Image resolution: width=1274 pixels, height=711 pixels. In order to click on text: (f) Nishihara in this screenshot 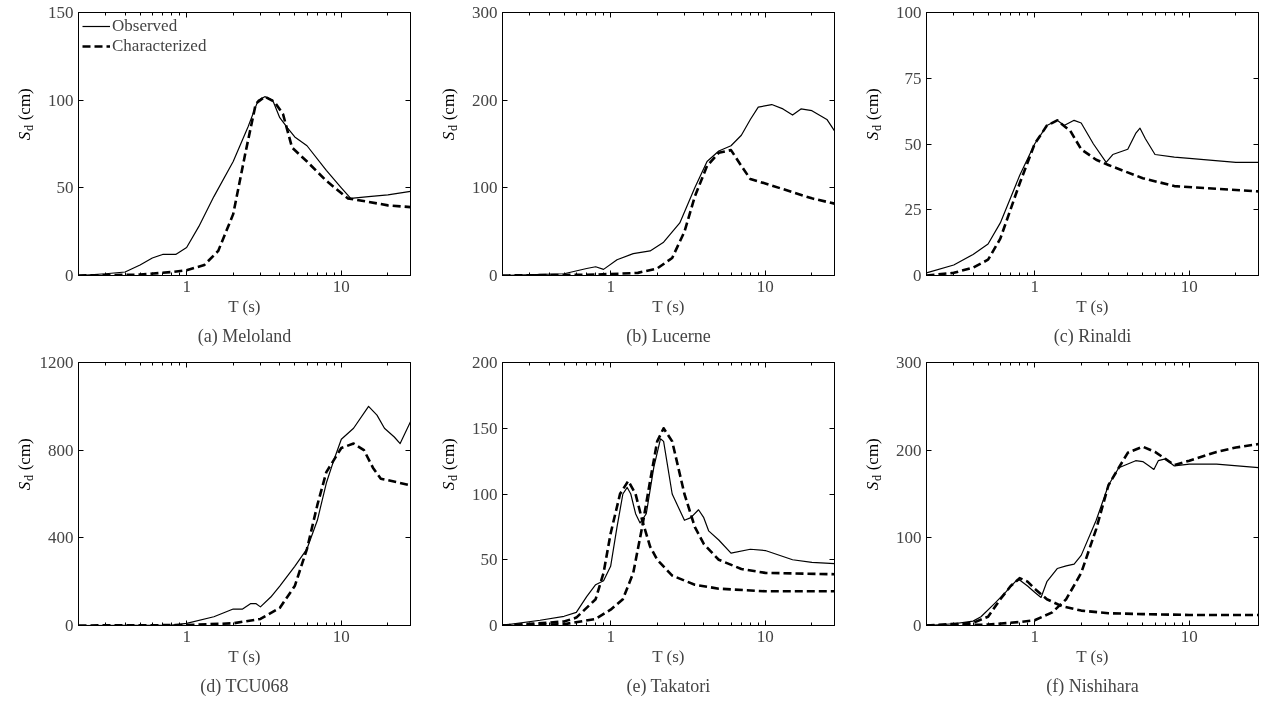, I will do `click(1092, 686)`.